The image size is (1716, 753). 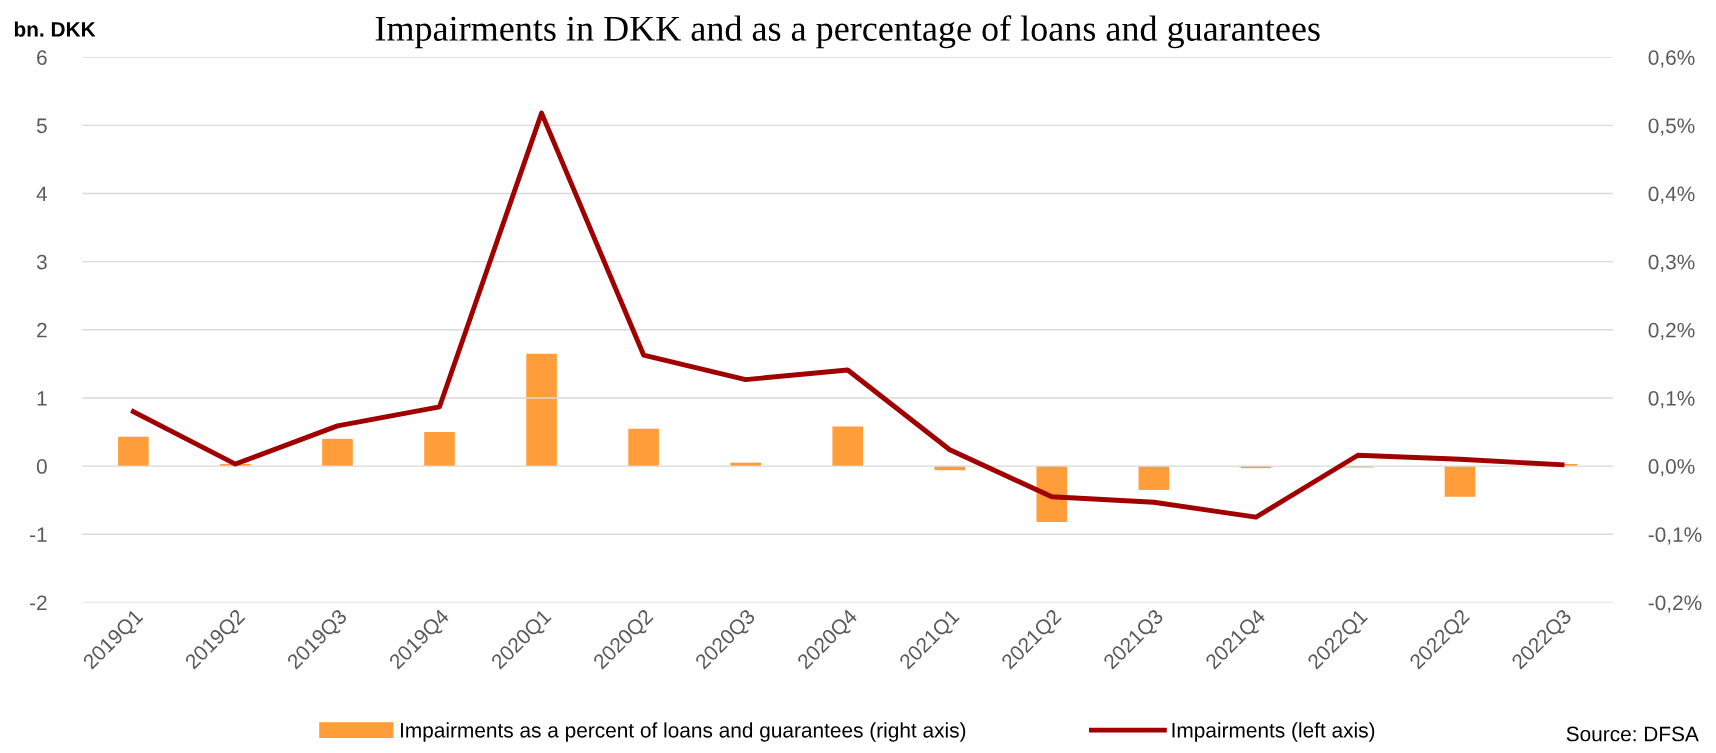 What do you see at coordinates (41, 126) in the screenshot?
I see `y-tick-label: 5` at bounding box center [41, 126].